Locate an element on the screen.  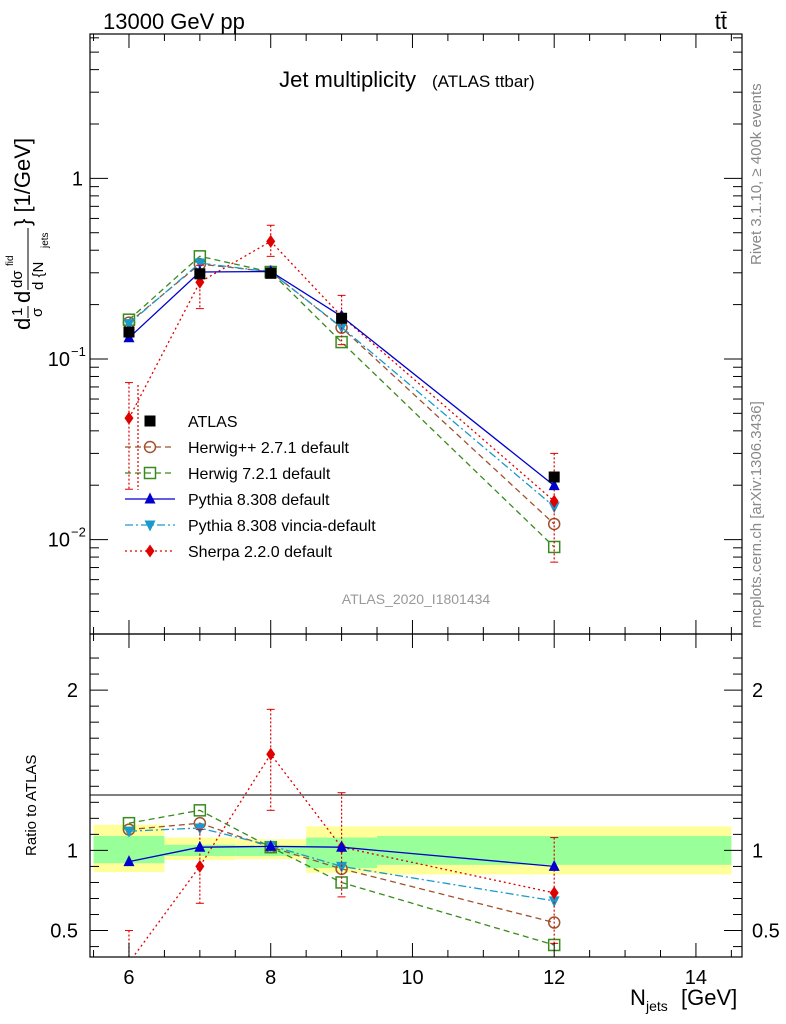
legend-marker-sherpa-2-2-0-default is located at coordinates (150, 551).